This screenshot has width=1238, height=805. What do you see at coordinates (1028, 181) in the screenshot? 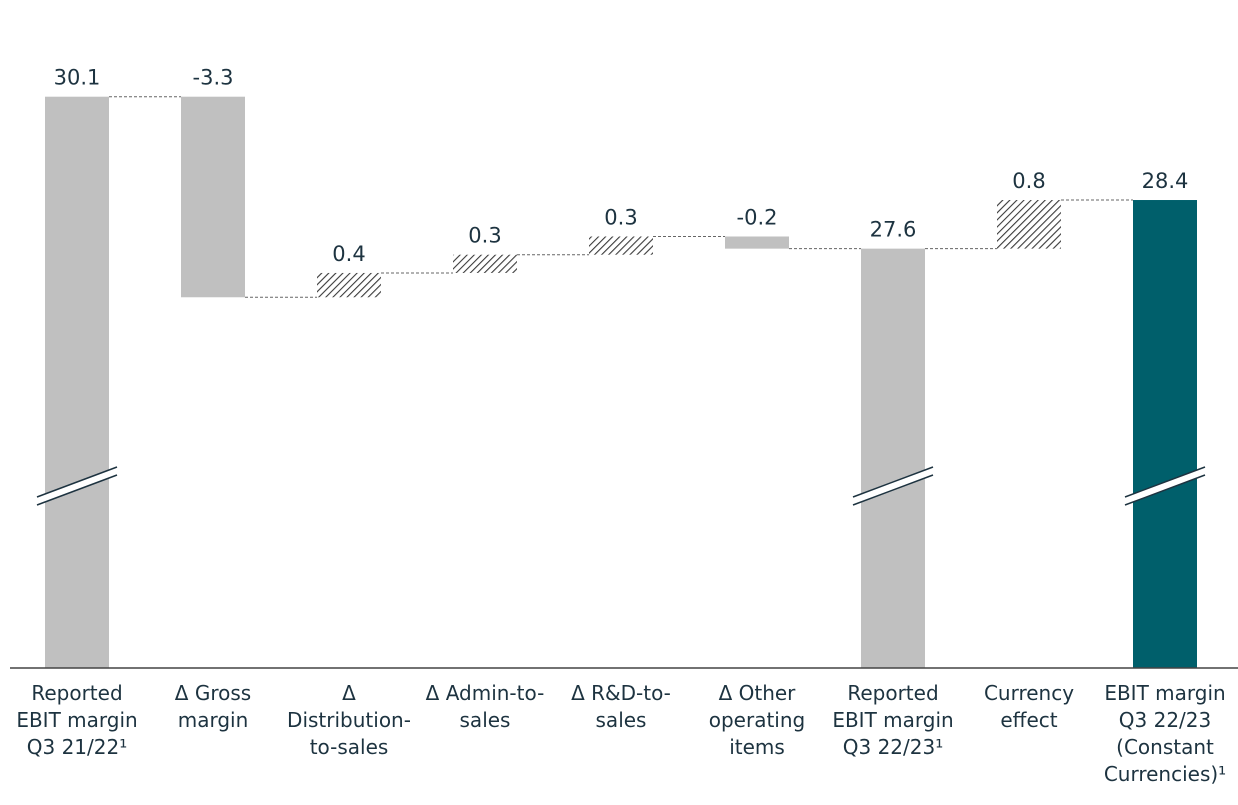
I see `value-label: 0.8` at bounding box center [1028, 181].